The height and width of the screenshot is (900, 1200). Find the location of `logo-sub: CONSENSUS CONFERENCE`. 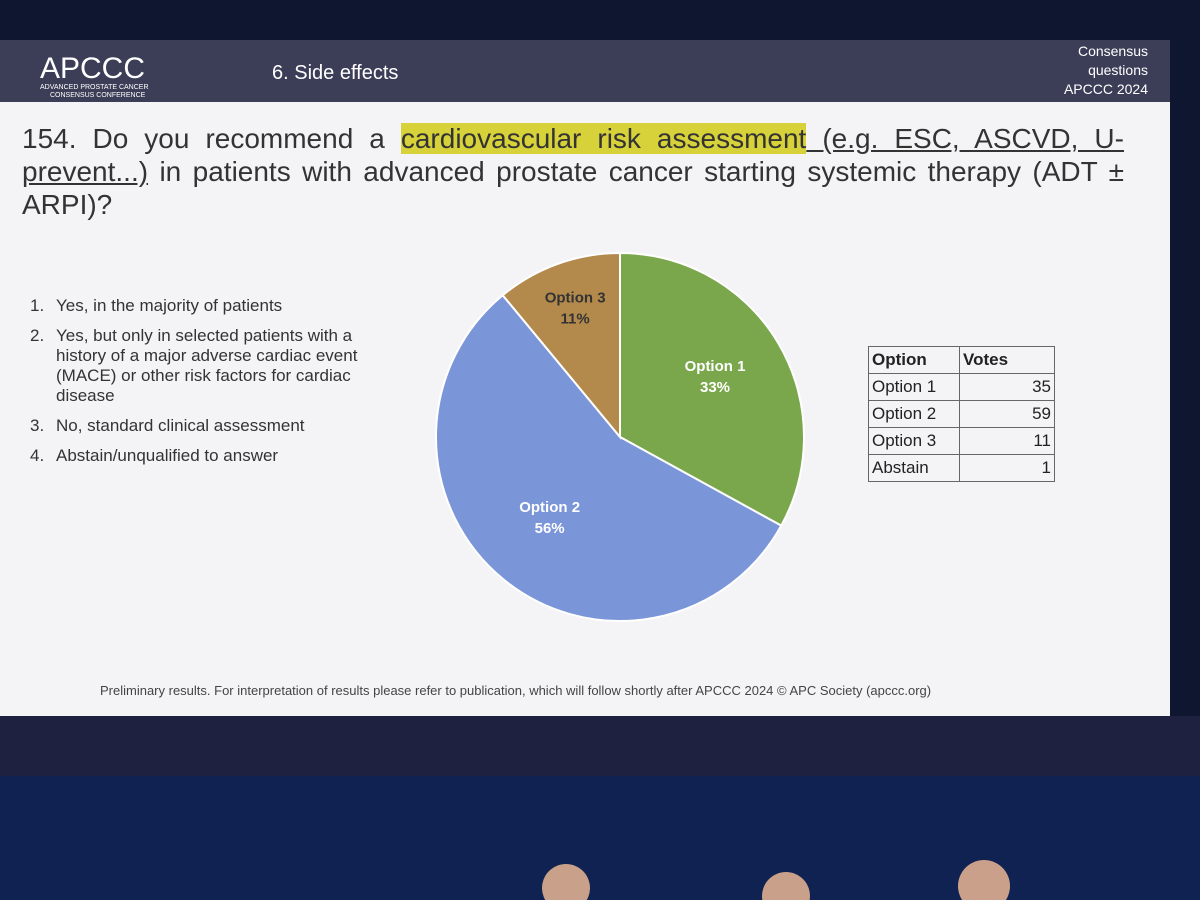

logo-sub: CONSENSUS CONFERENCE is located at coordinates (98, 95).